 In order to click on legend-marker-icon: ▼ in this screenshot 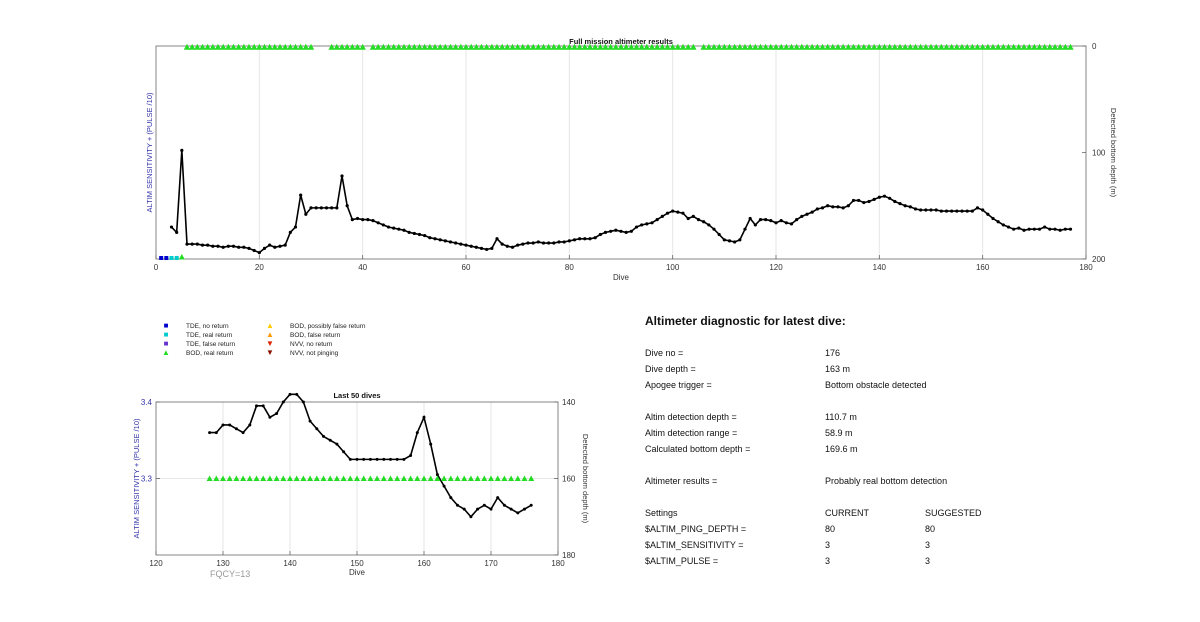, I will do `click(270, 352)`.